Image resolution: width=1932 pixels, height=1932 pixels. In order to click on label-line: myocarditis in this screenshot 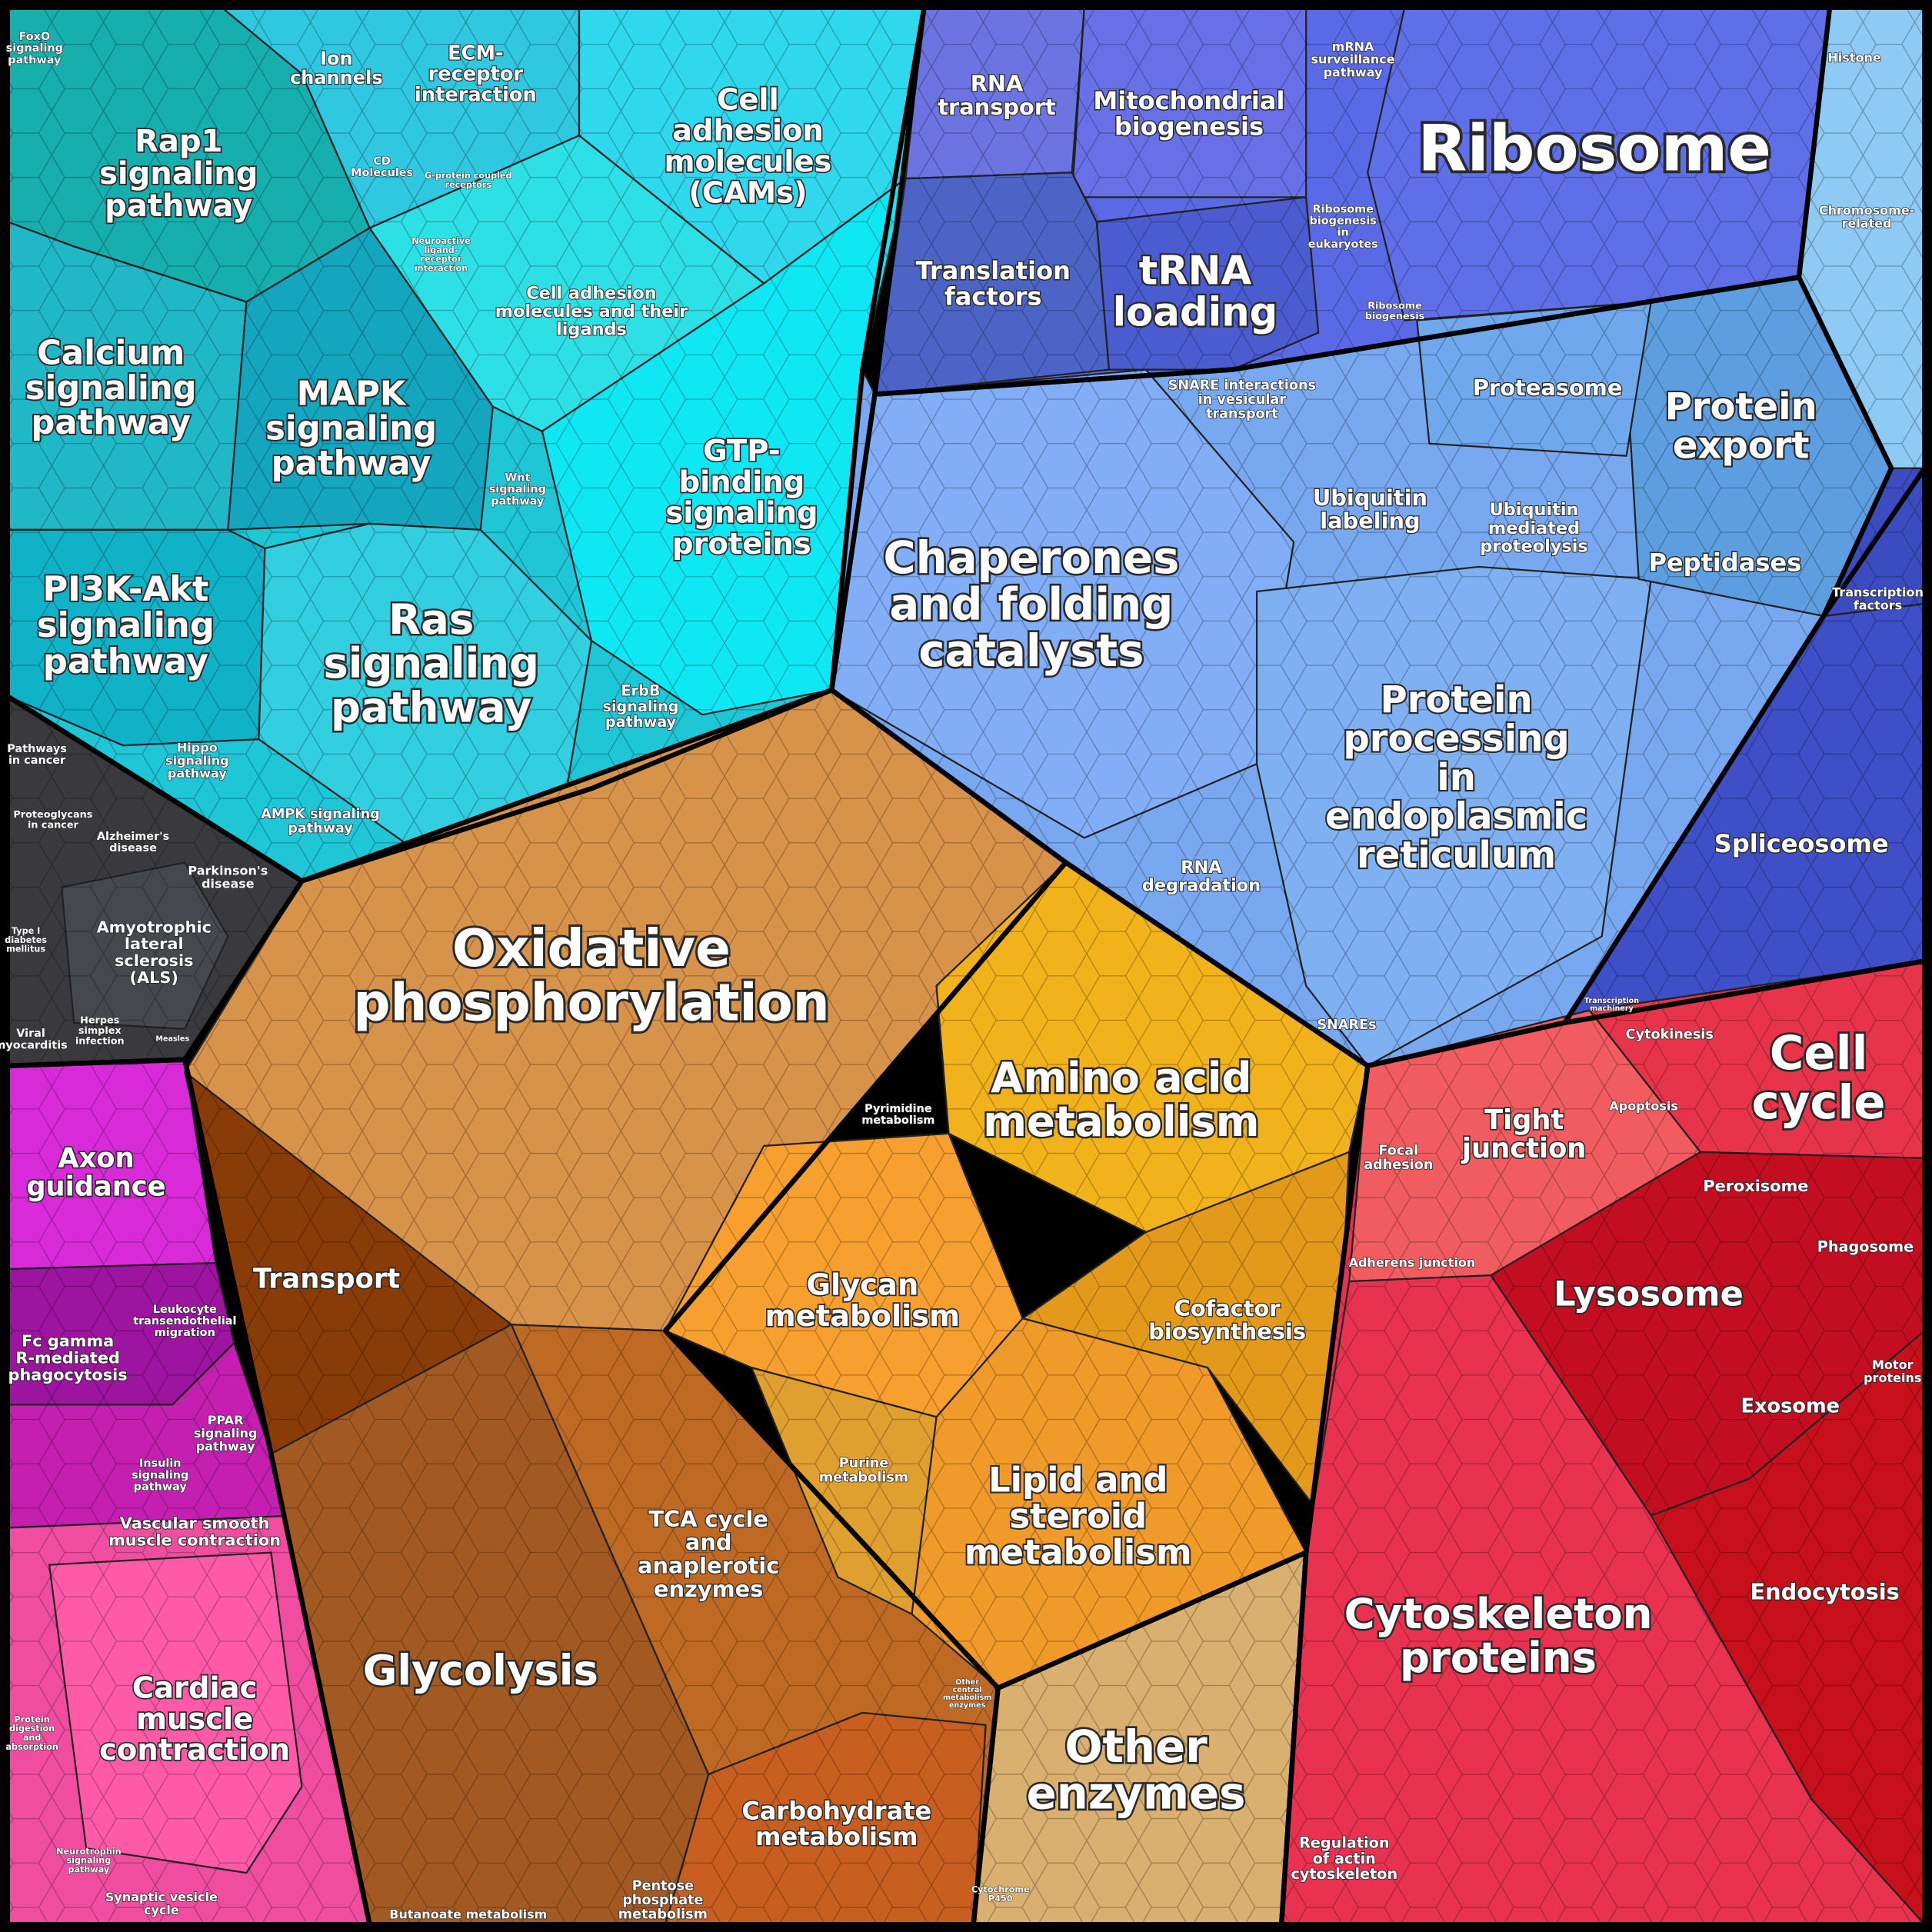, I will do `click(34, 1045)`.